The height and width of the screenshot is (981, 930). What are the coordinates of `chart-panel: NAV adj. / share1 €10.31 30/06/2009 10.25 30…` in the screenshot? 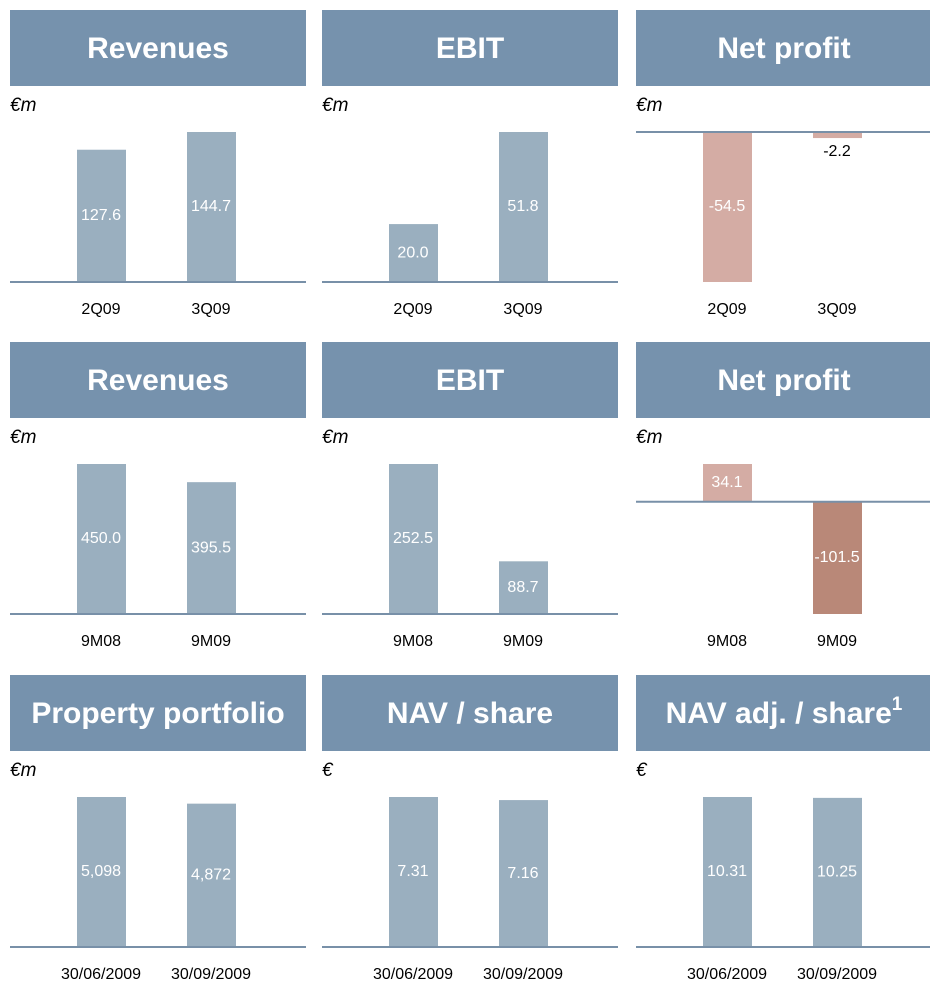 It's located at (783, 828).